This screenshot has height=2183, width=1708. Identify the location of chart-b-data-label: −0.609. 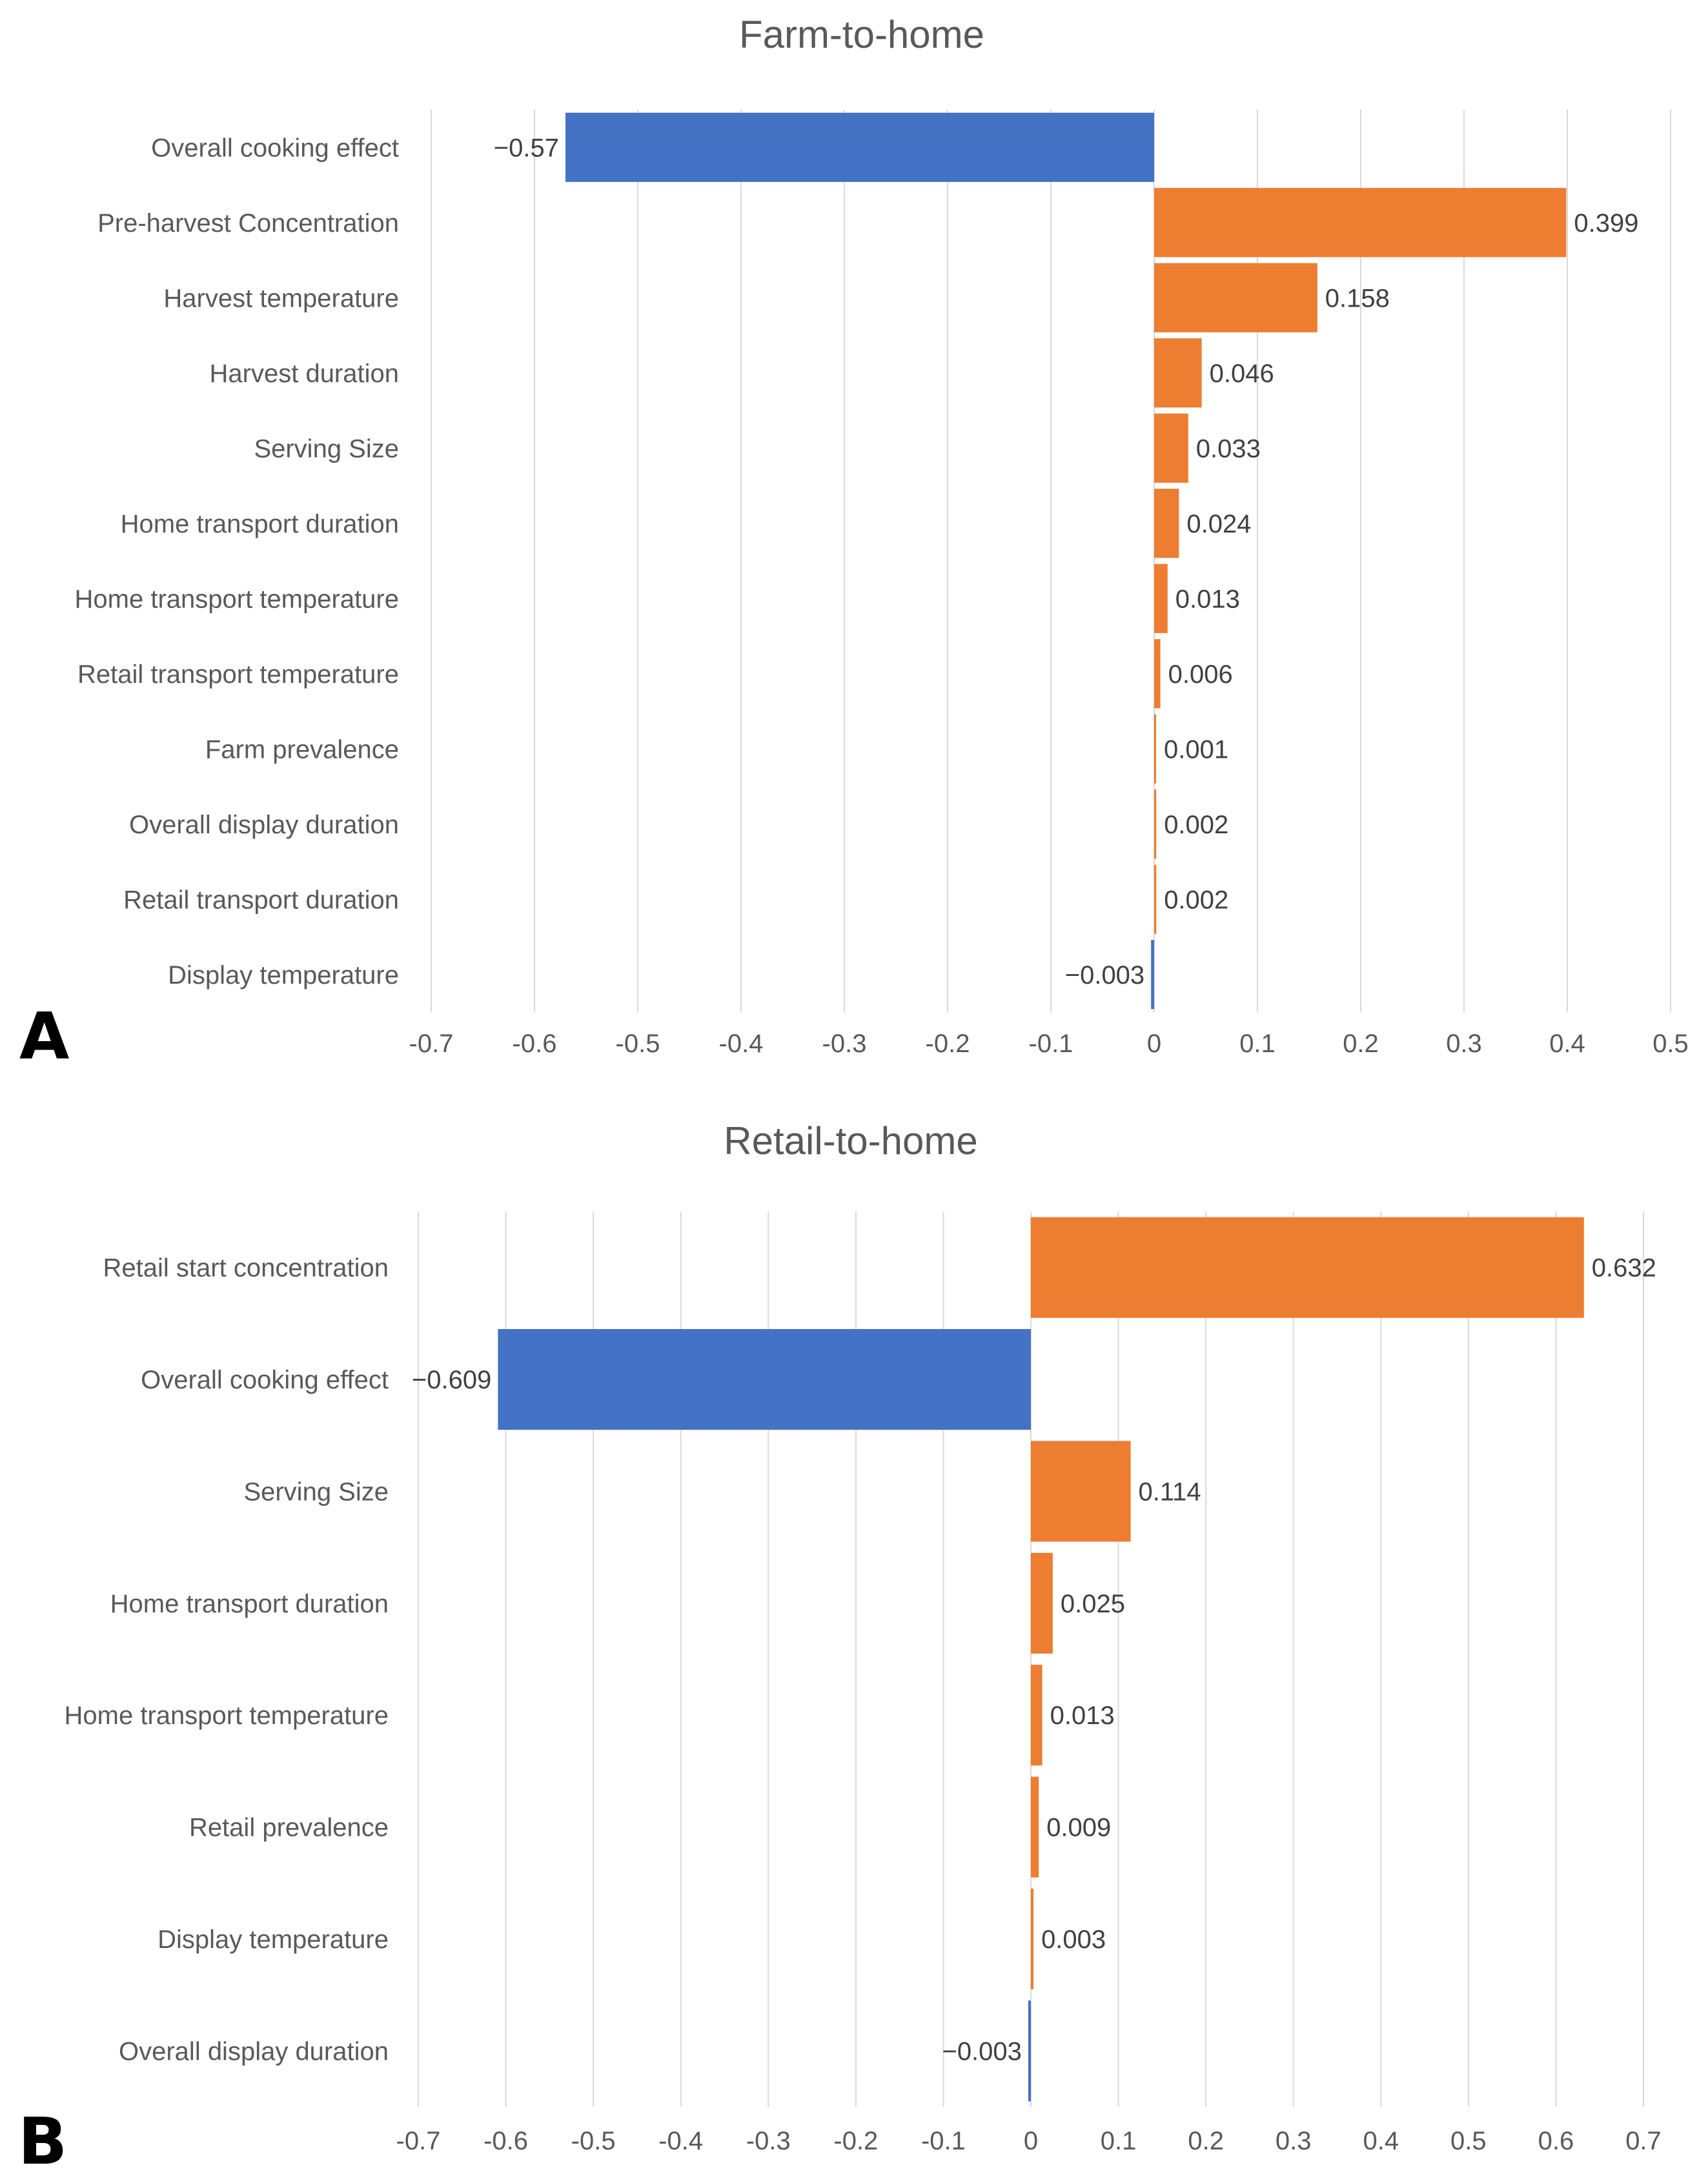
(451, 1380).